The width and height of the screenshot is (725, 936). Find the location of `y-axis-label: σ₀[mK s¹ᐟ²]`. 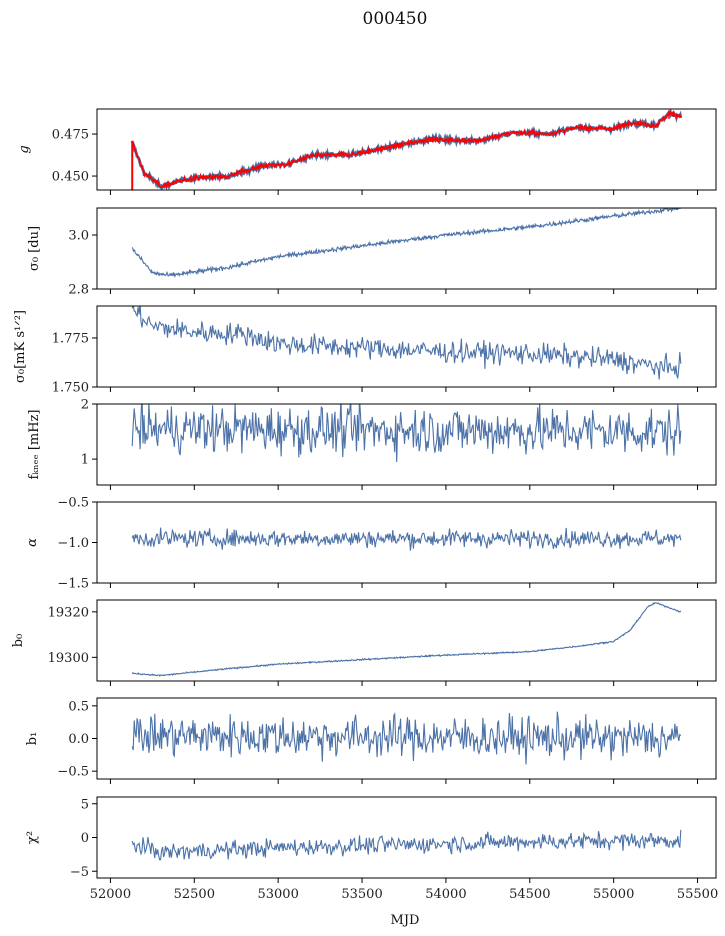

y-axis-label: σ₀[mK s¹ᐟ²] is located at coordinates (20, 346).